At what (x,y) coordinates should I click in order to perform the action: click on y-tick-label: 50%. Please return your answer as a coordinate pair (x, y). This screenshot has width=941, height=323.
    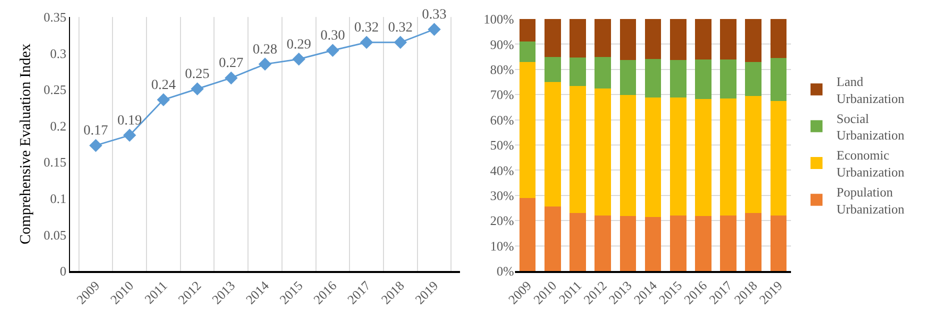
    Looking at the image, I should click on (502, 145).